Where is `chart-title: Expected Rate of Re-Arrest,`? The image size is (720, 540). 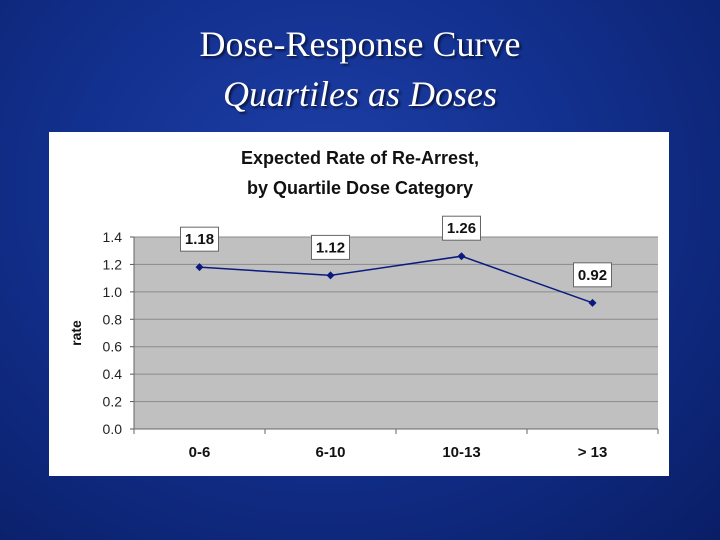
chart-title: Expected Rate of Re-Arrest, is located at coordinates (360, 158).